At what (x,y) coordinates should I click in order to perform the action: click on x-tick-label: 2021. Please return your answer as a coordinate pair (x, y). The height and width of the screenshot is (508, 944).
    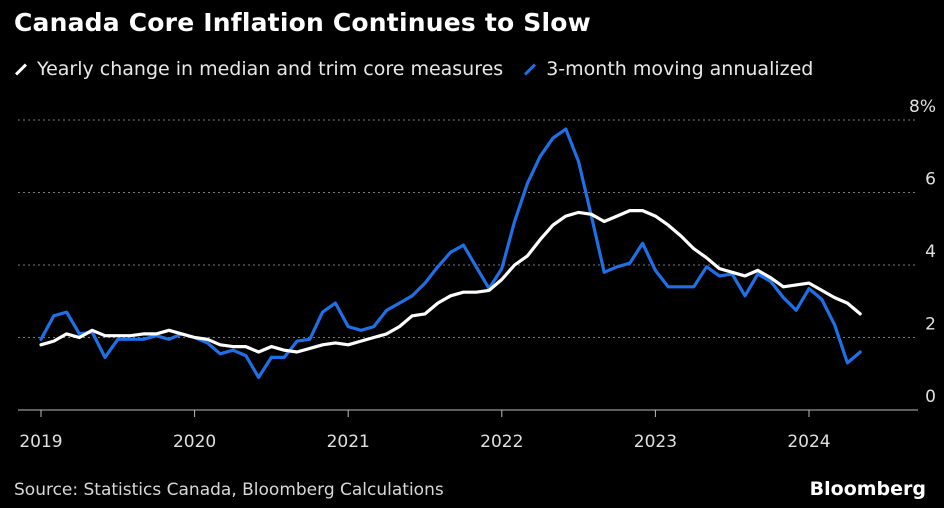
    Looking at the image, I should click on (348, 442).